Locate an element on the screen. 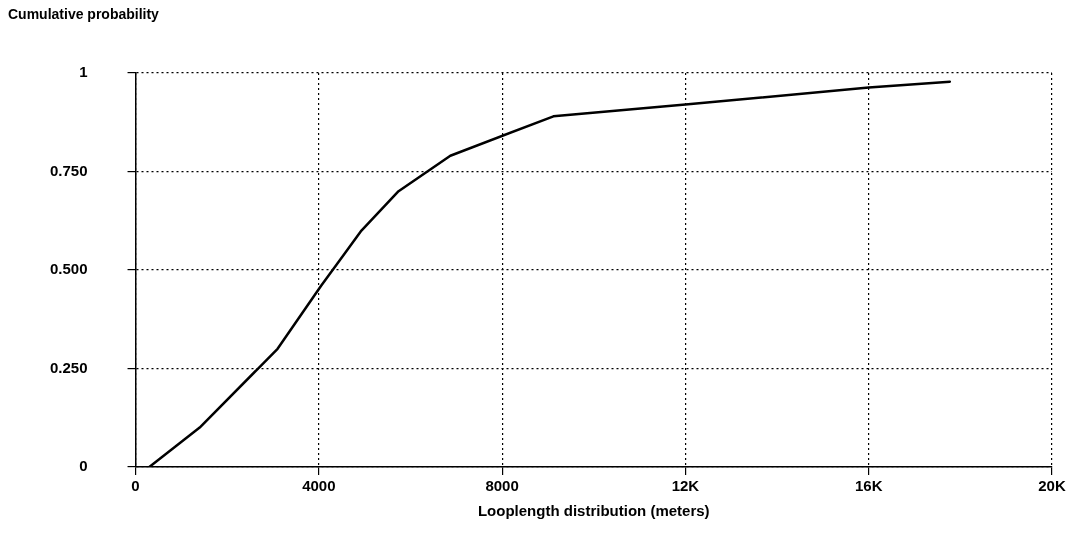 The height and width of the screenshot is (533, 1082). y-tick-label: 0.250 is located at coordinates (68, 367).